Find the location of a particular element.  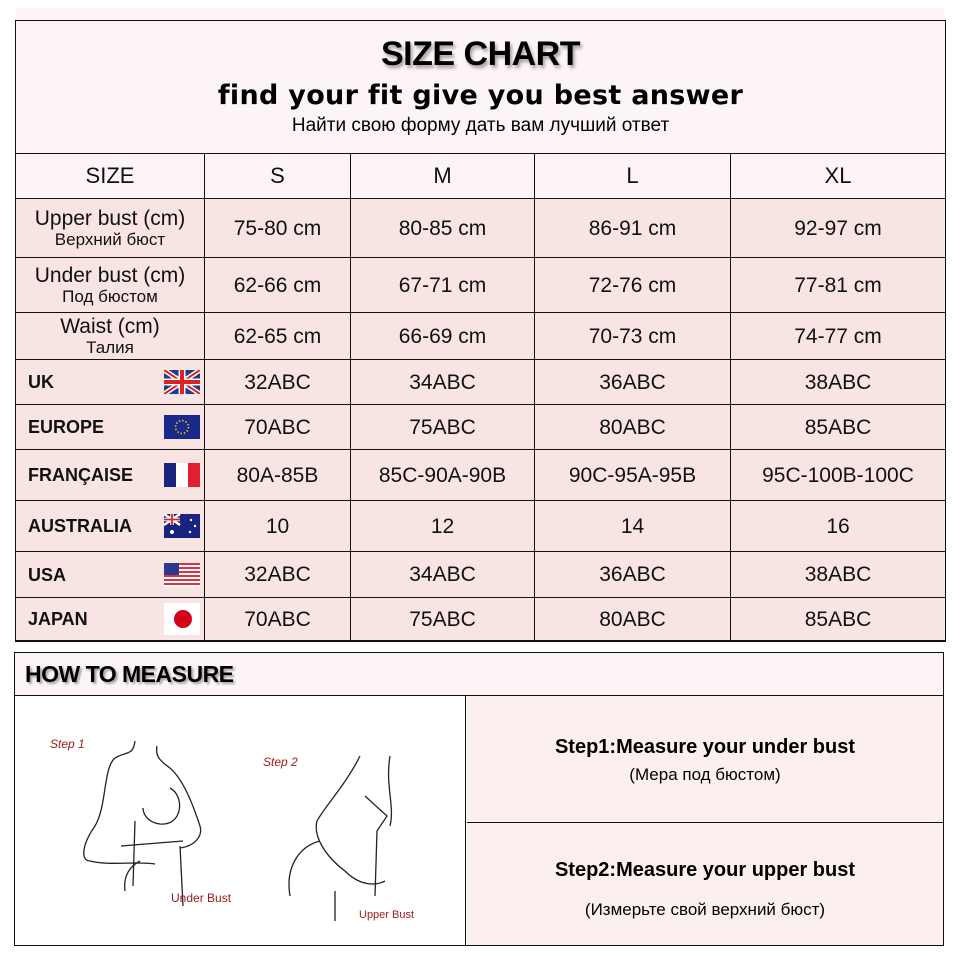

subtitle: find your fit give you best answer is located at coordinates (480, 95).